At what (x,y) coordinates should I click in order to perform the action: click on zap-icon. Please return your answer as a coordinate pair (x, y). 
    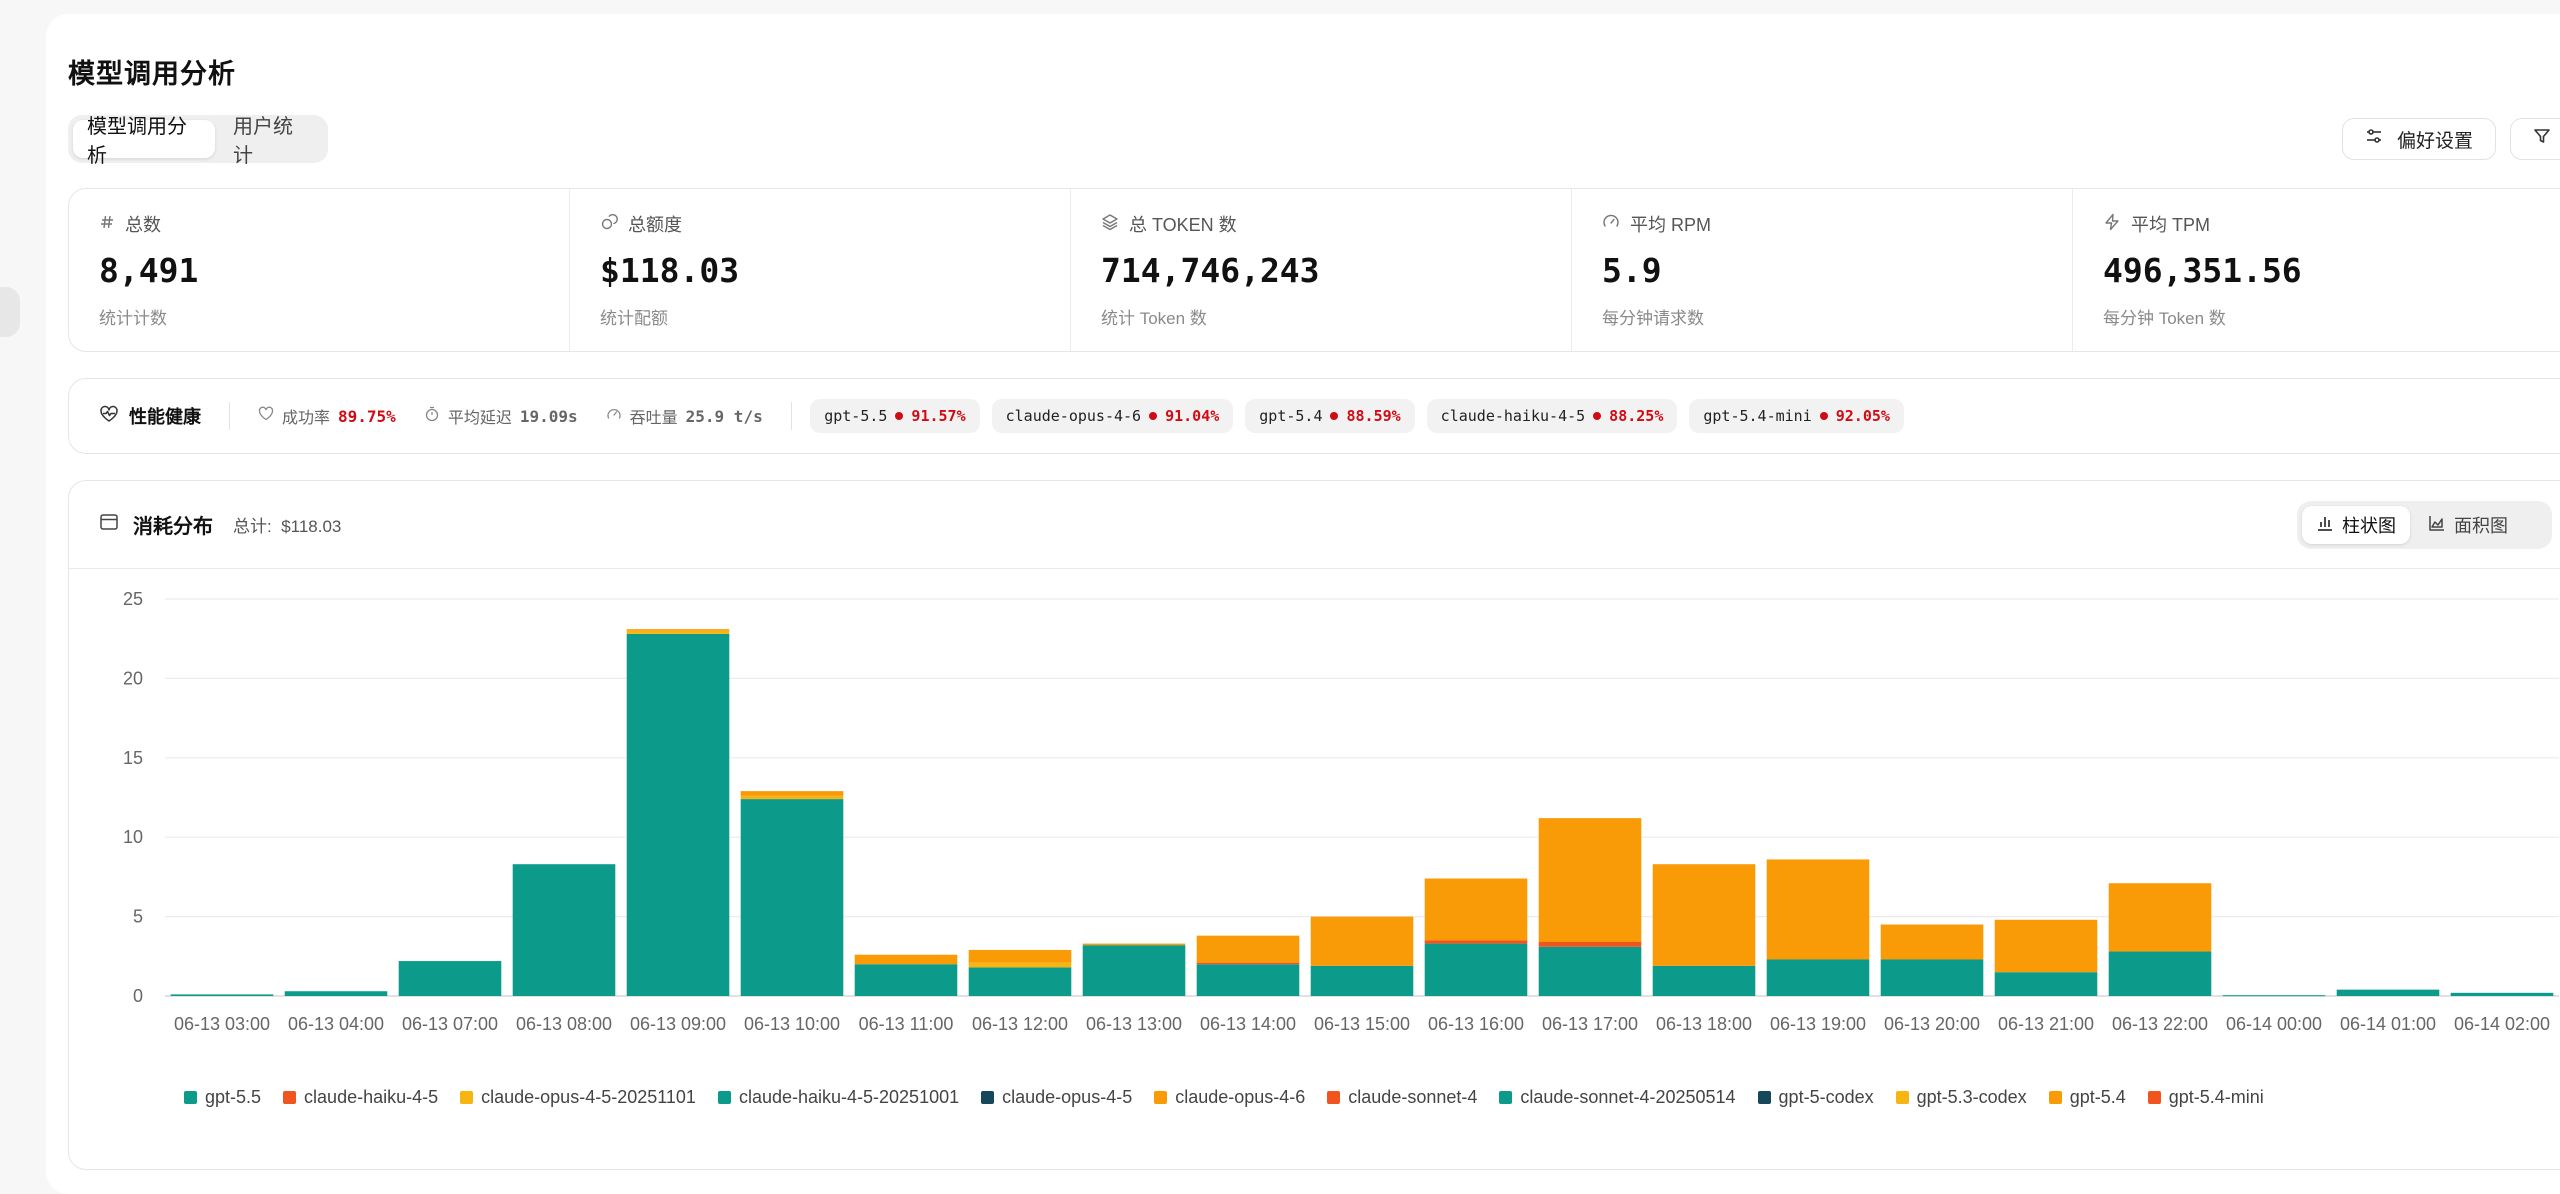
    Looking at the image, I should click on (2112, 224).